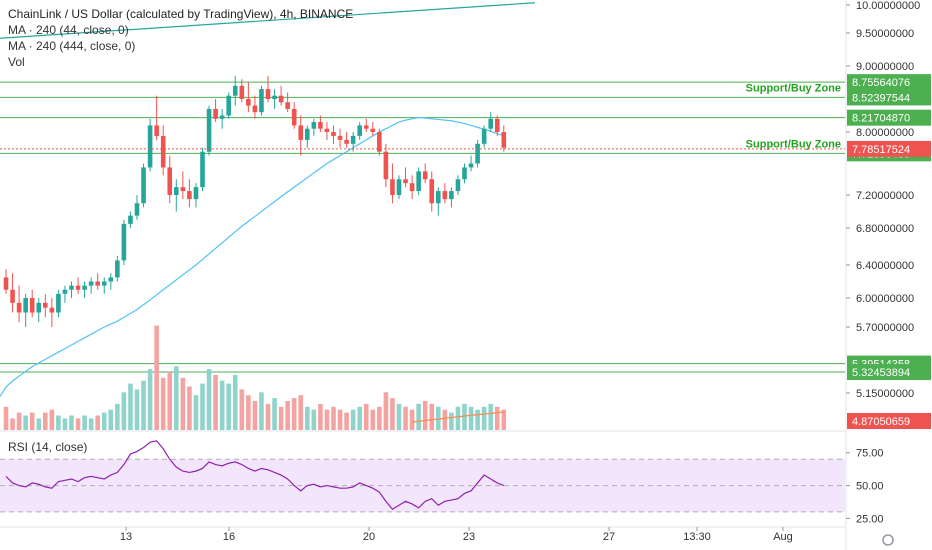 Image resolution: width=932 pixels, height=550 pixels. What do you see at coordinates (888, 540) in the screenshot?
I see `settings-gear-icon` at bounding box center [888, 540].